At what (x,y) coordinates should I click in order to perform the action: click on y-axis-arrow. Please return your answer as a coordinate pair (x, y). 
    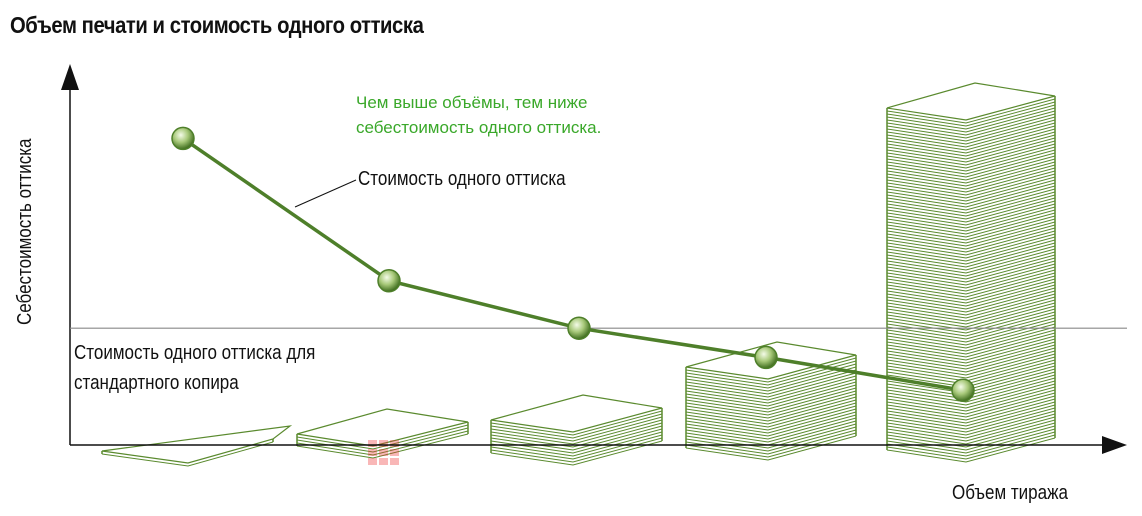
    Looking at the image, I should click on (70, 77).